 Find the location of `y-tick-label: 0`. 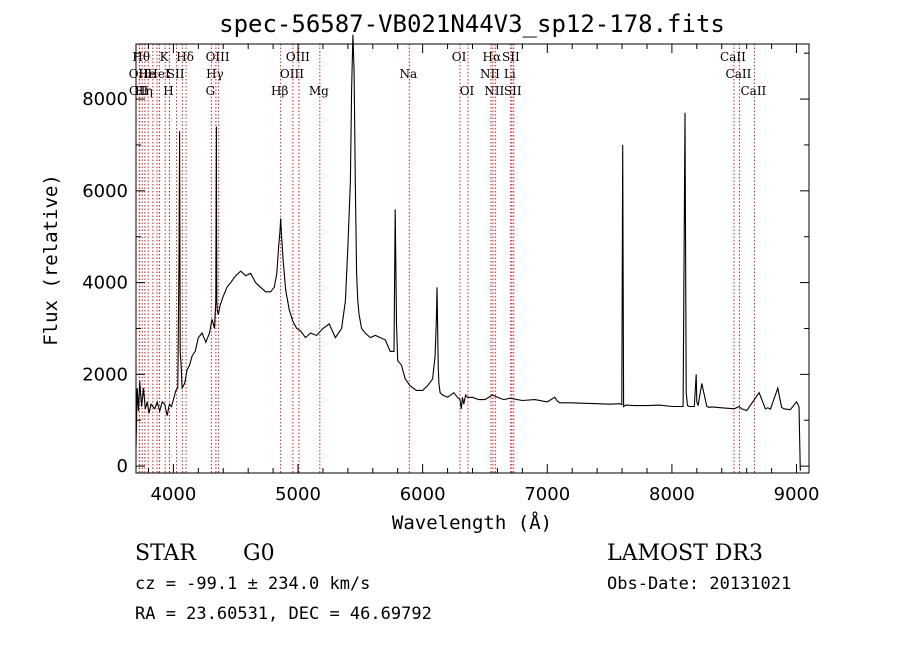

y-tick-label: 0 is located at coordinates (122, 466).